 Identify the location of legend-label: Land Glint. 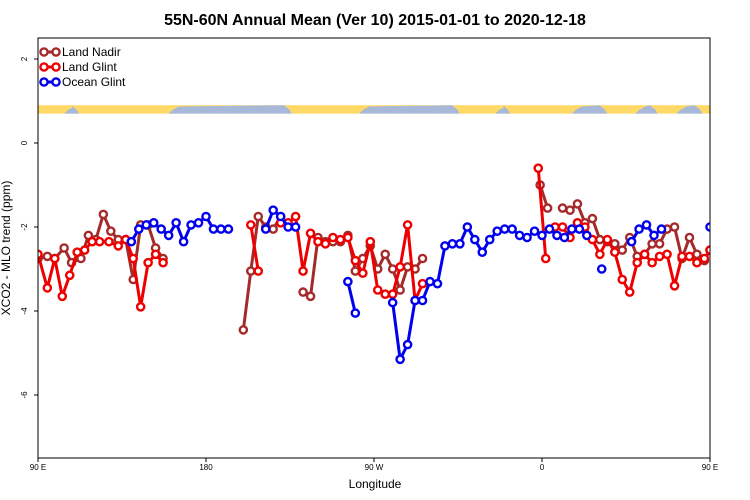
(89, 67).